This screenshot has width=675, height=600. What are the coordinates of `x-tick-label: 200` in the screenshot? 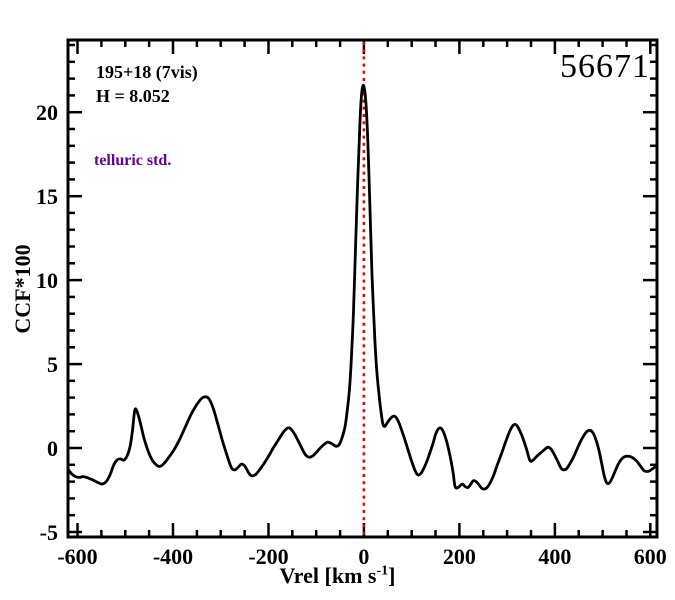 It's located at (459, 556).